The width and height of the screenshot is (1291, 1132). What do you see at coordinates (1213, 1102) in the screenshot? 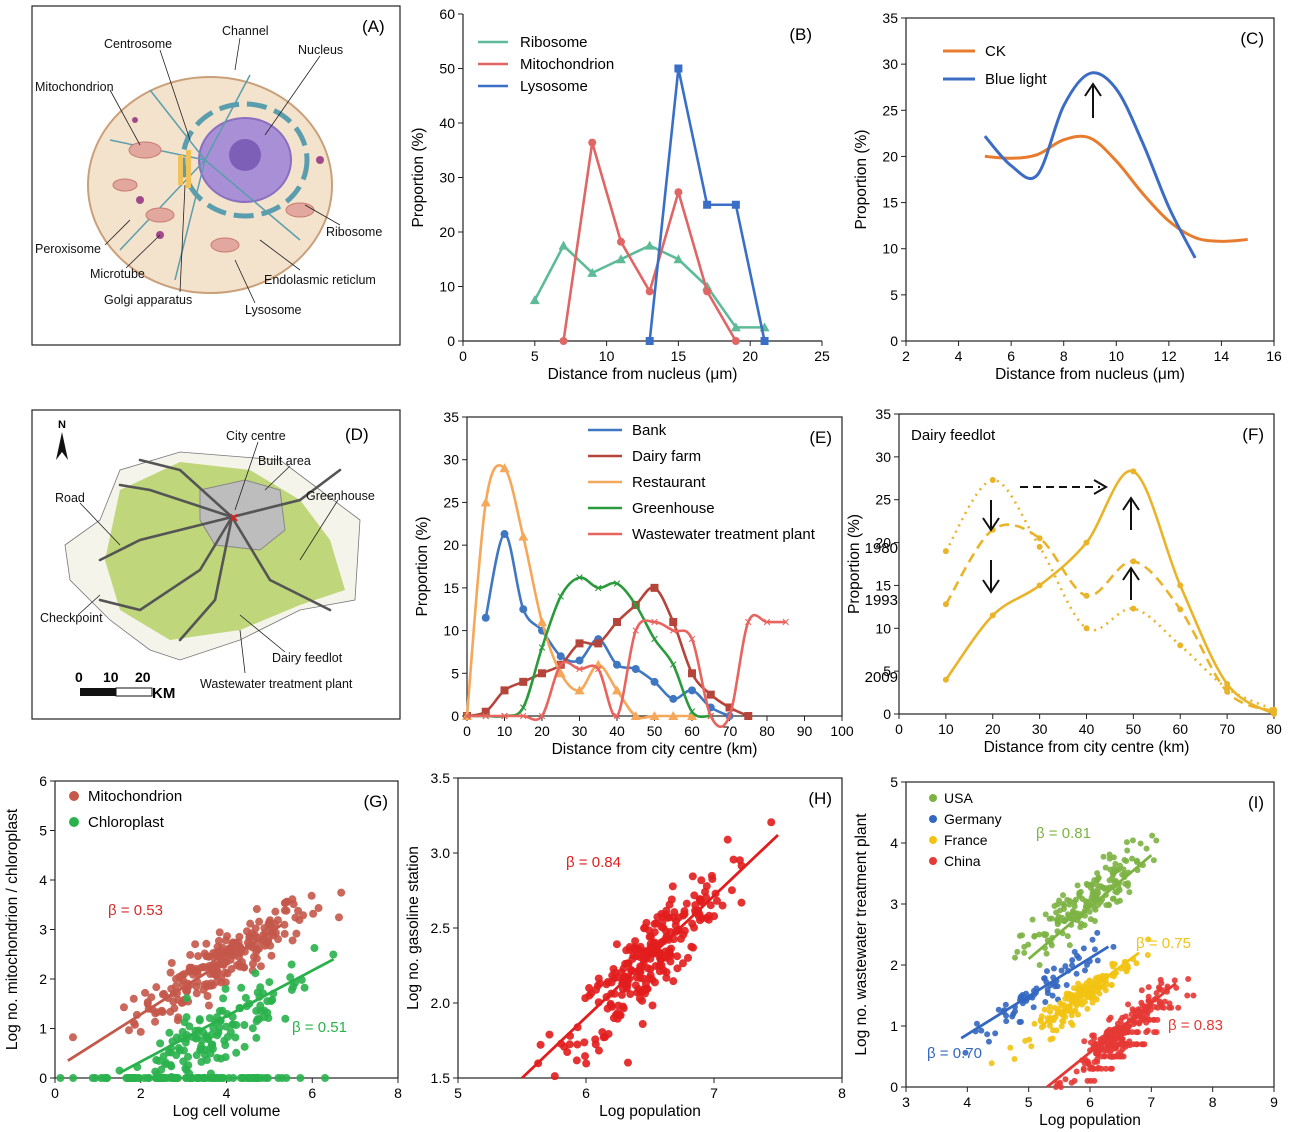
I see `x-tick-label: 8` at bounding box center [1213, 1102].